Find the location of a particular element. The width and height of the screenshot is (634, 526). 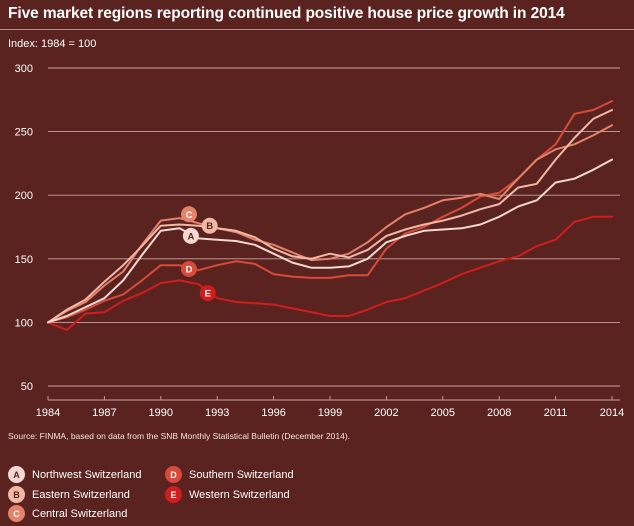

y-tick-label: 300 is located at coordinates (24, 69).